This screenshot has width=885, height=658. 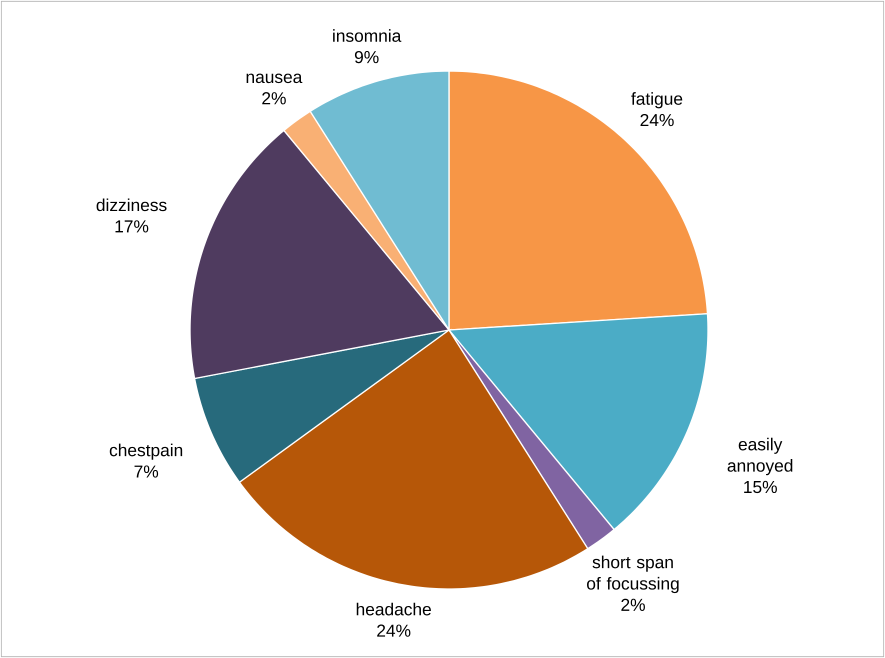 I want to click on data-label: 7%, so click(x=146, y=471).